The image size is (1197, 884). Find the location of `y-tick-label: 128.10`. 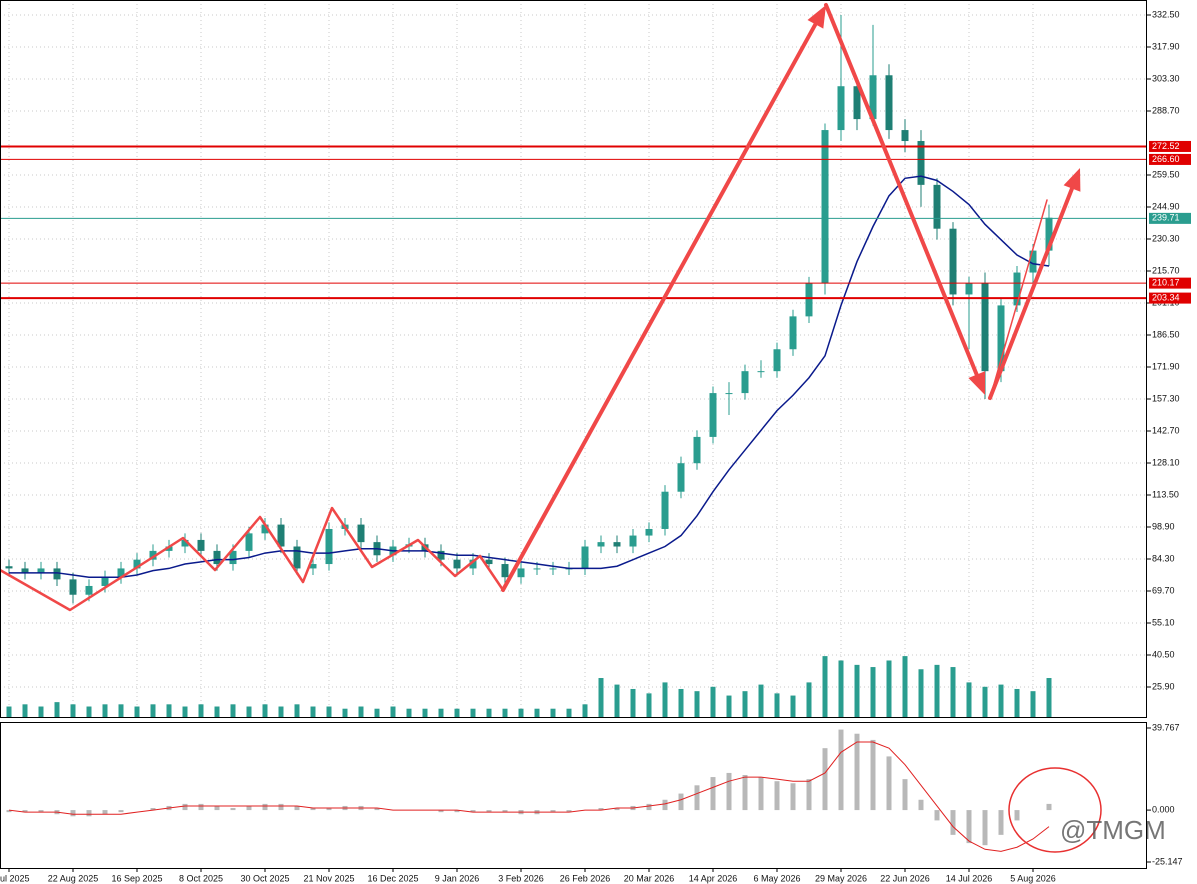

y-tick-label: 128.10 is located at coordinates (1166, 462).